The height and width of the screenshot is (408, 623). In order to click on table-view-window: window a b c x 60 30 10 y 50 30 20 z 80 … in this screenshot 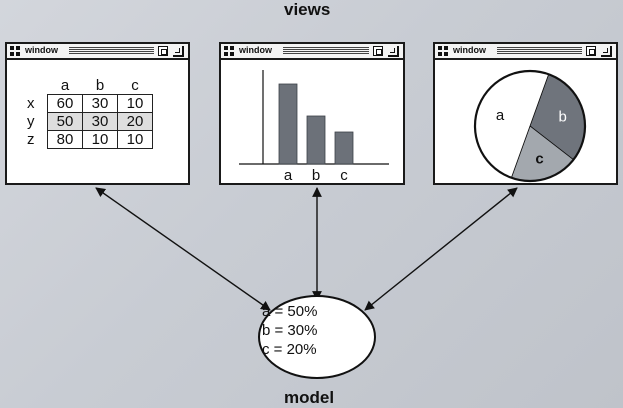, I will do `click(97, 113)`.